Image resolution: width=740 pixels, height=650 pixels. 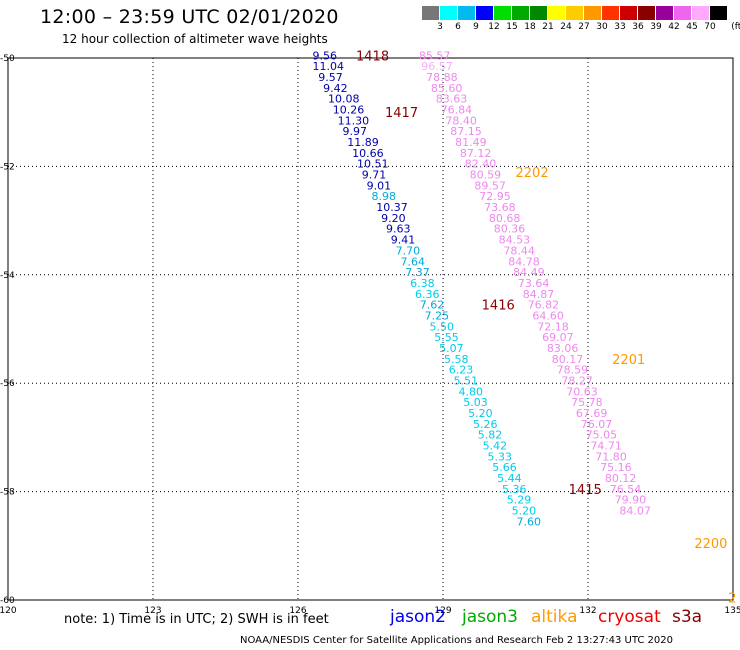 What do you see at coordinates (329, 66) in the screenshot?
I see `swh-value-label: 11.04` at bounding box center [329, 66].